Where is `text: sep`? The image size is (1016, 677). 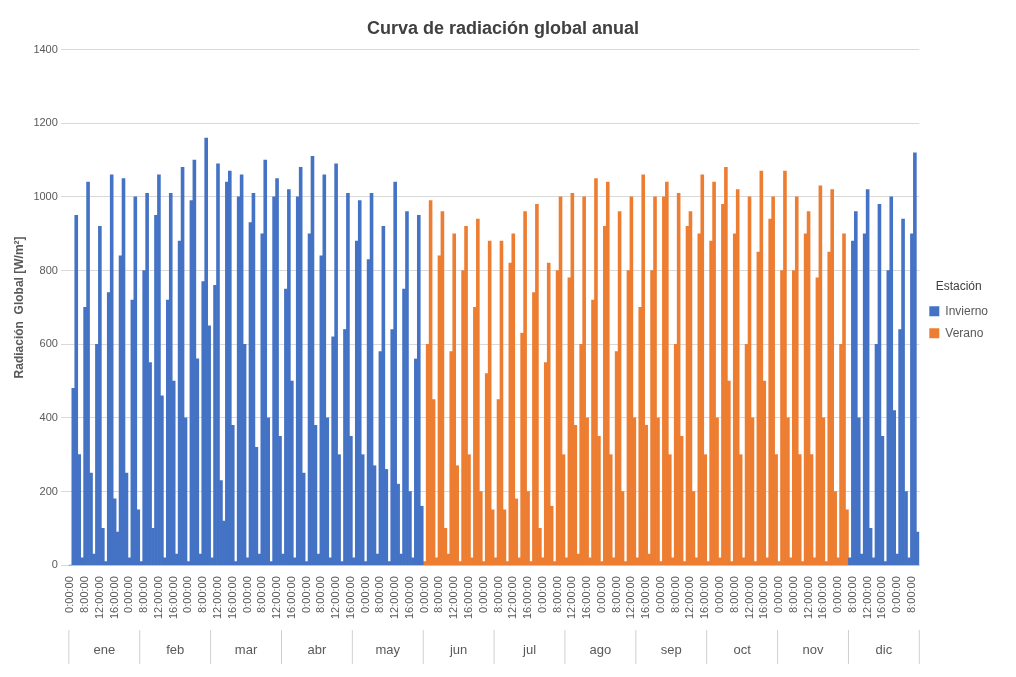
text: sep is located at coordinates (671, 649).